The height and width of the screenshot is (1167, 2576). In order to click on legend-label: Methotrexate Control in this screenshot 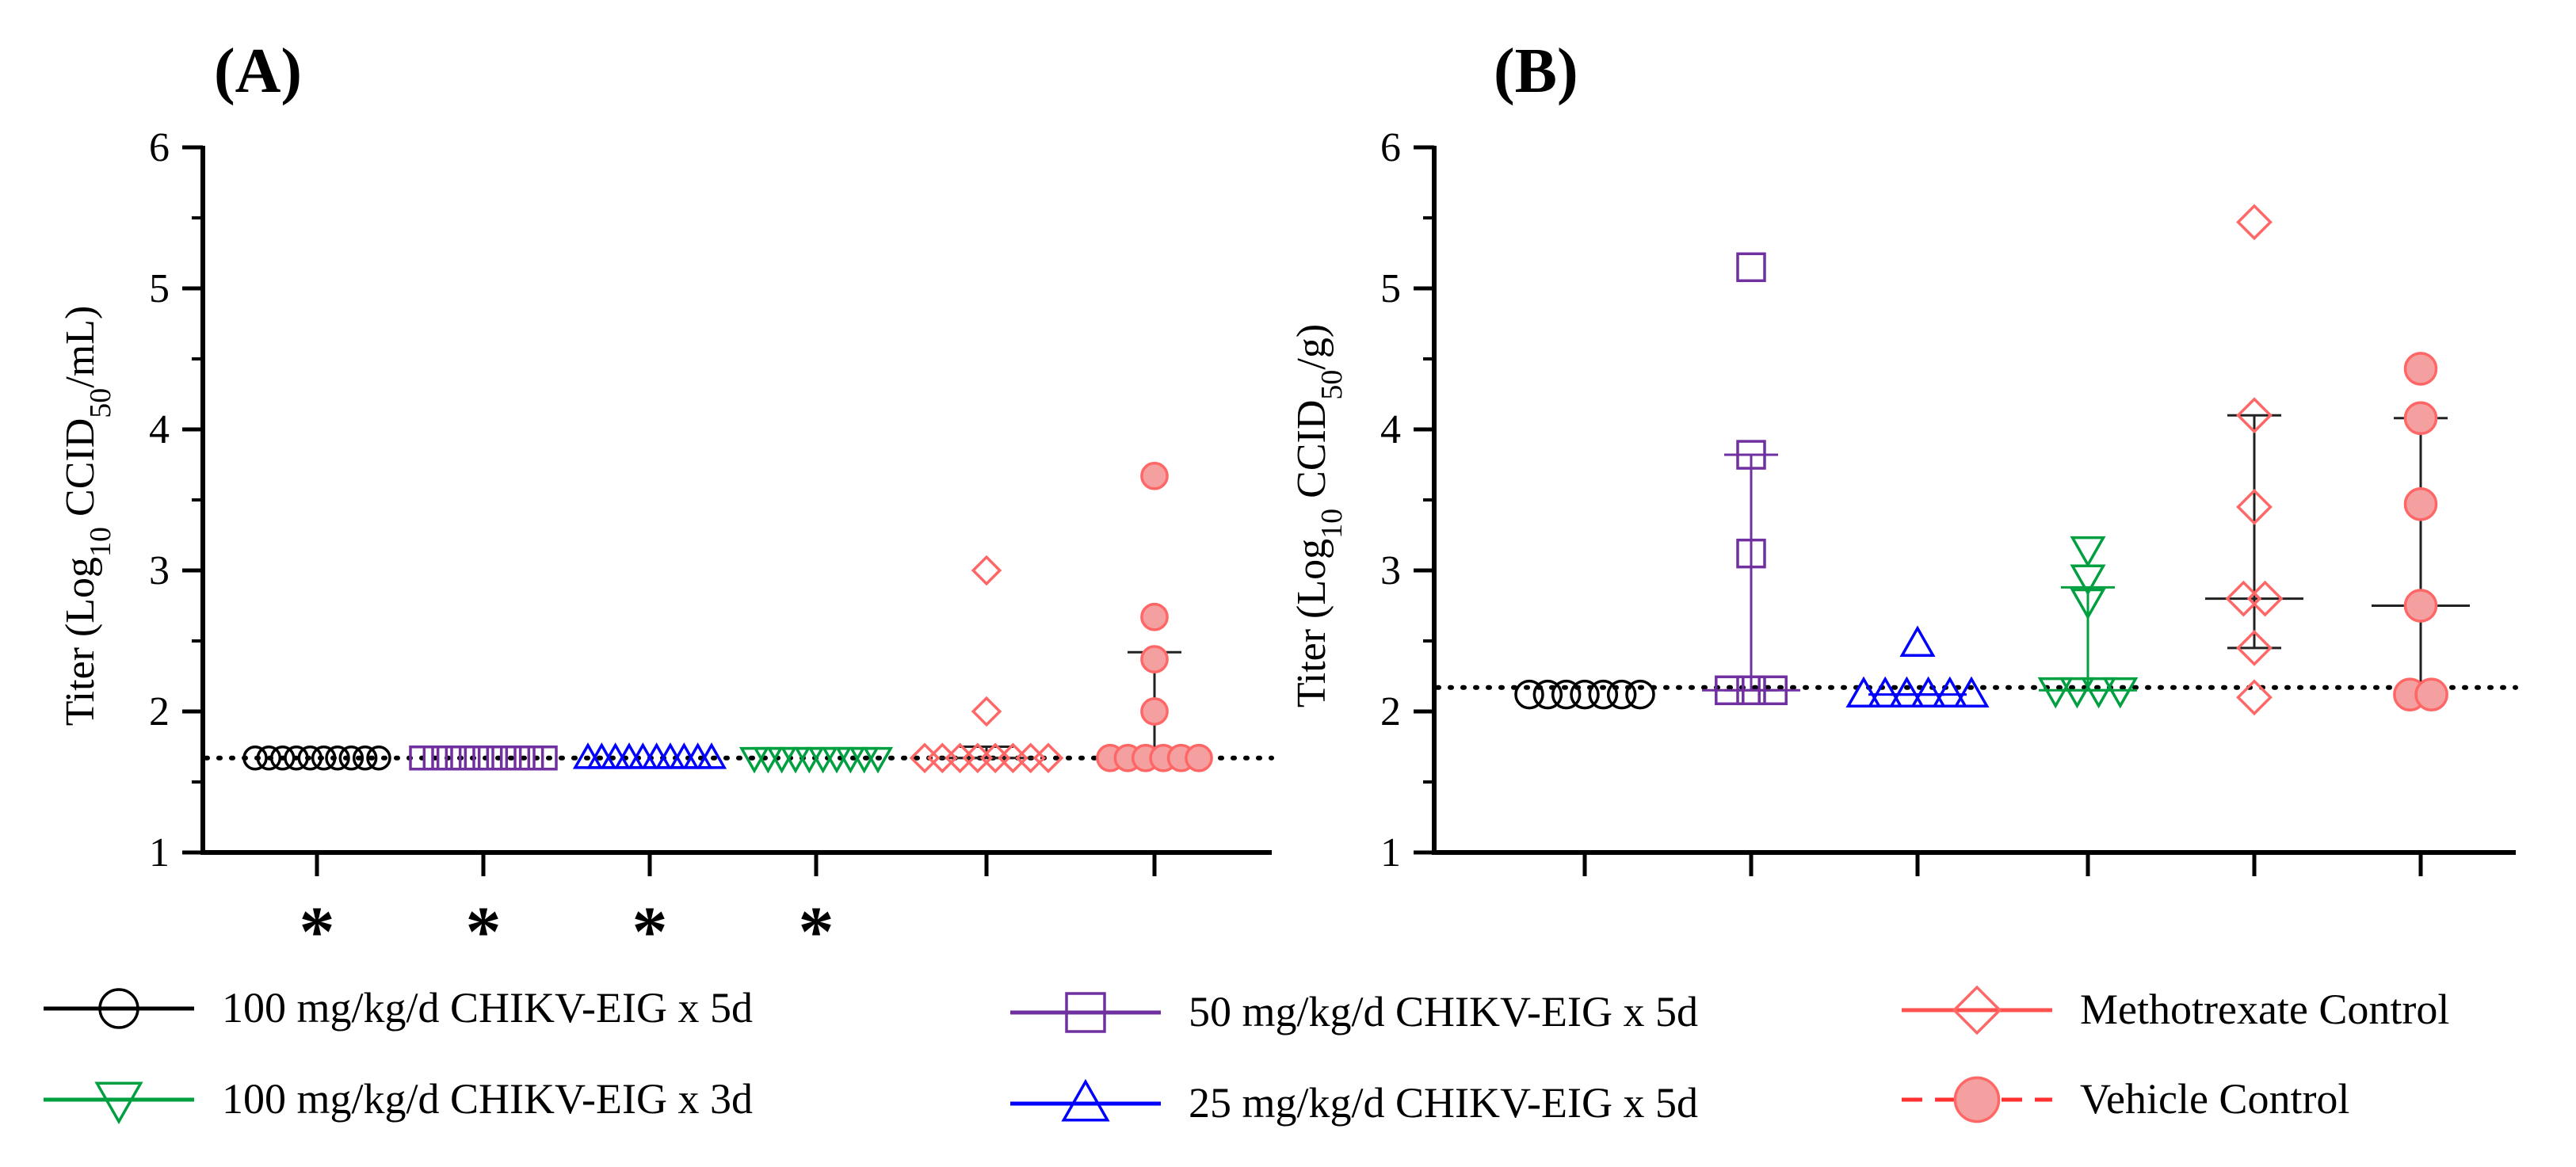, I will do `click(2264, 1009)`.